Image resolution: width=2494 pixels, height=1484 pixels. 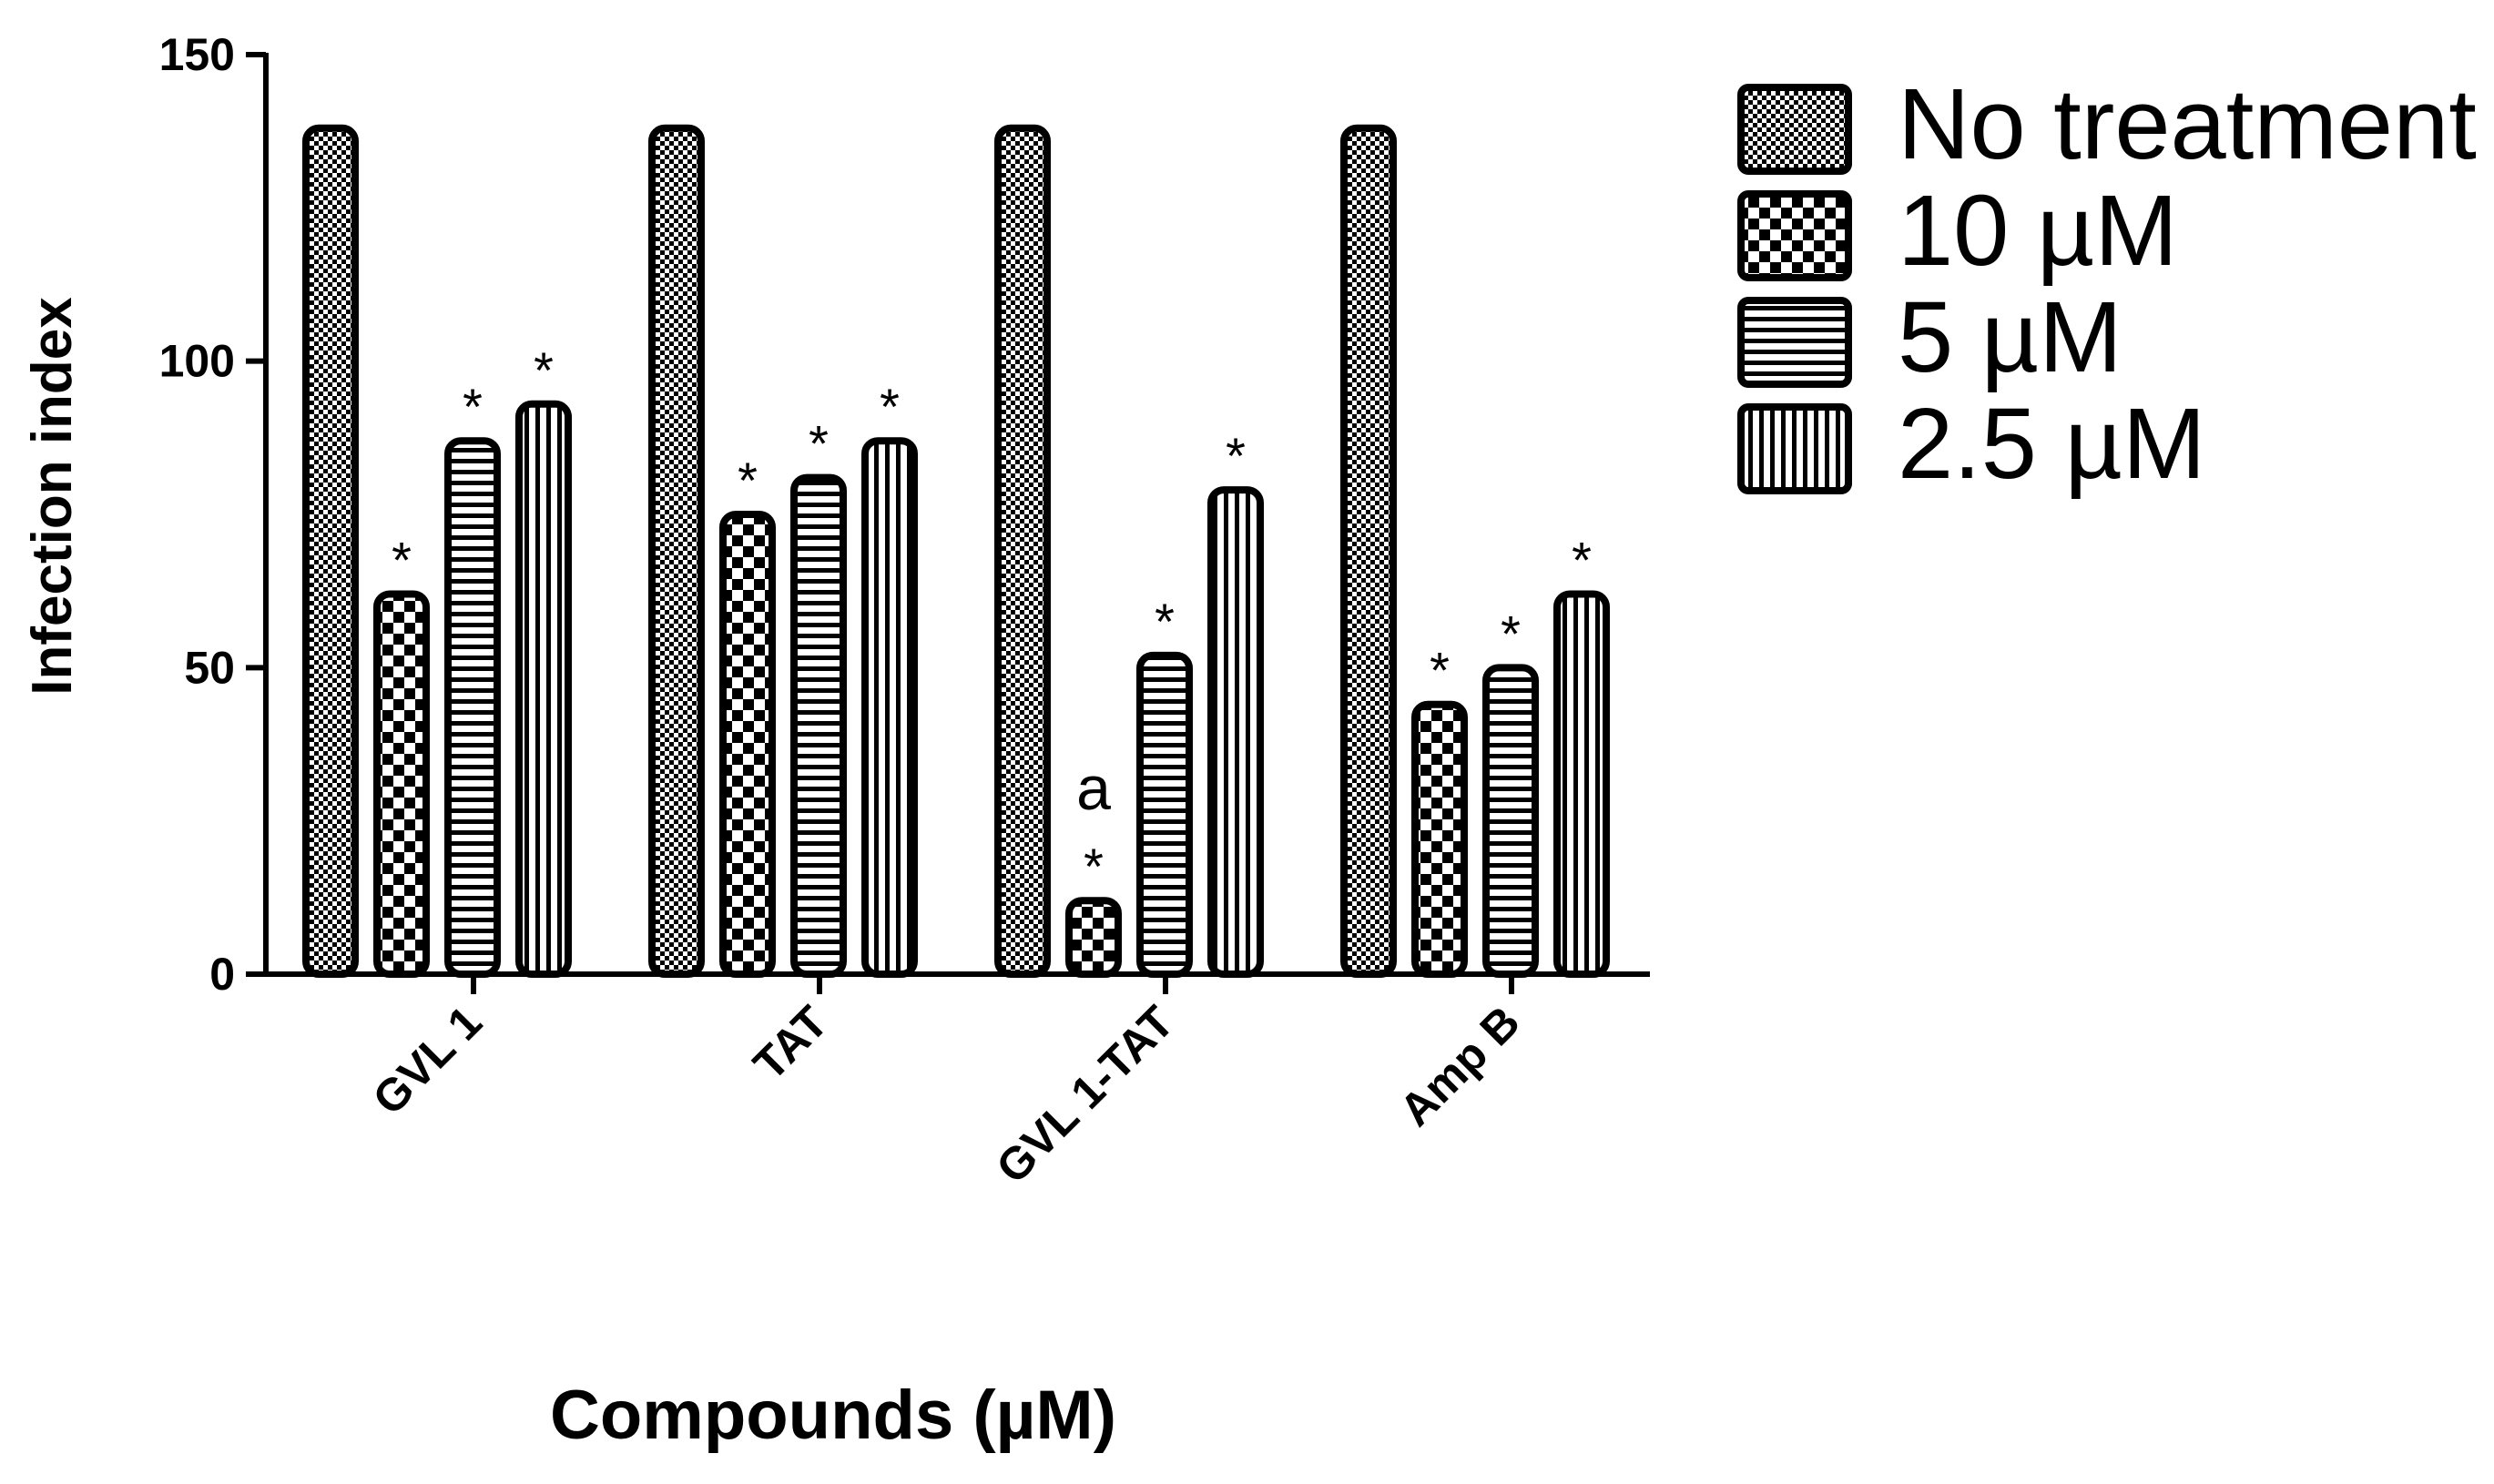 I want to click on legend-label: 5 µM, so click(x=2010, y=337).